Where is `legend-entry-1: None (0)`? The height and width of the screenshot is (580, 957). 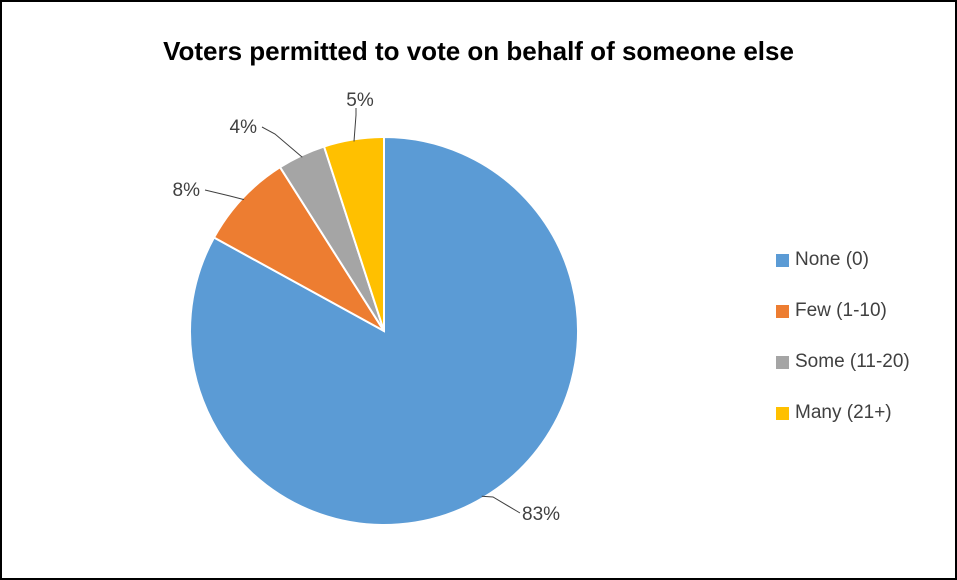 legend-entry-1: None (0) is located at coordinates (843, 260).